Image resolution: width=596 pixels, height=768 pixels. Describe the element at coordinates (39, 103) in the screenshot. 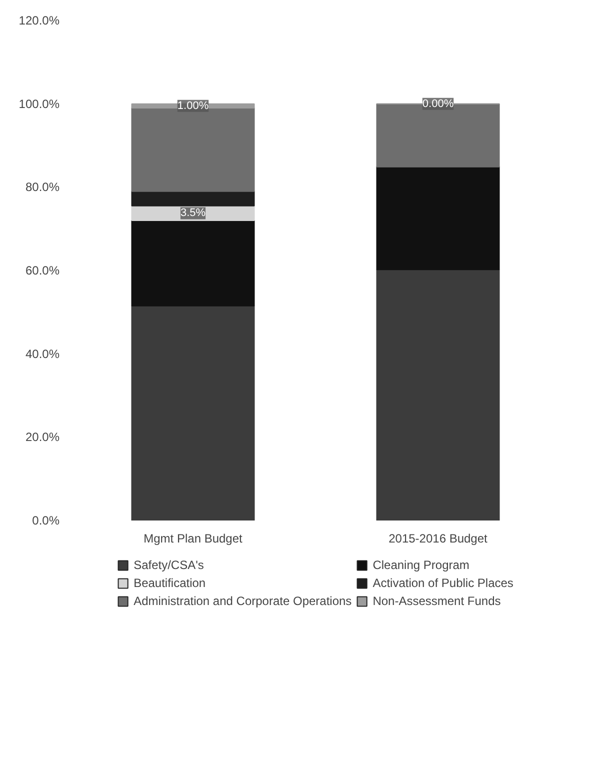

I see `y-tick-label: 100.0%` at that location.